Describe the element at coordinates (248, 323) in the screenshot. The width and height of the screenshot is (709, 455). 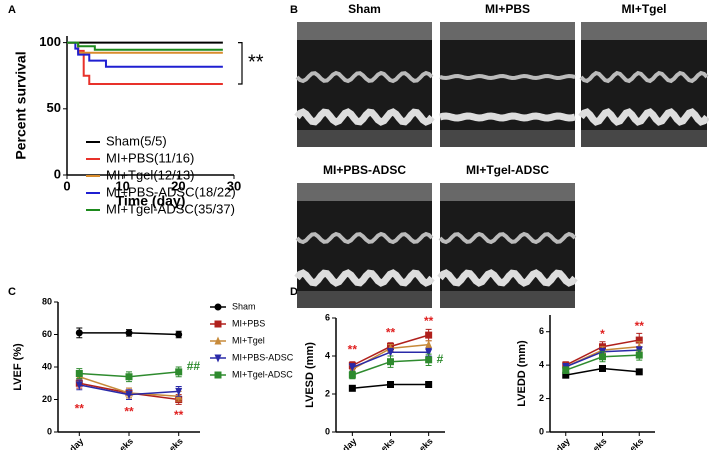
I see `legend-label: MI+PBS` at that location.